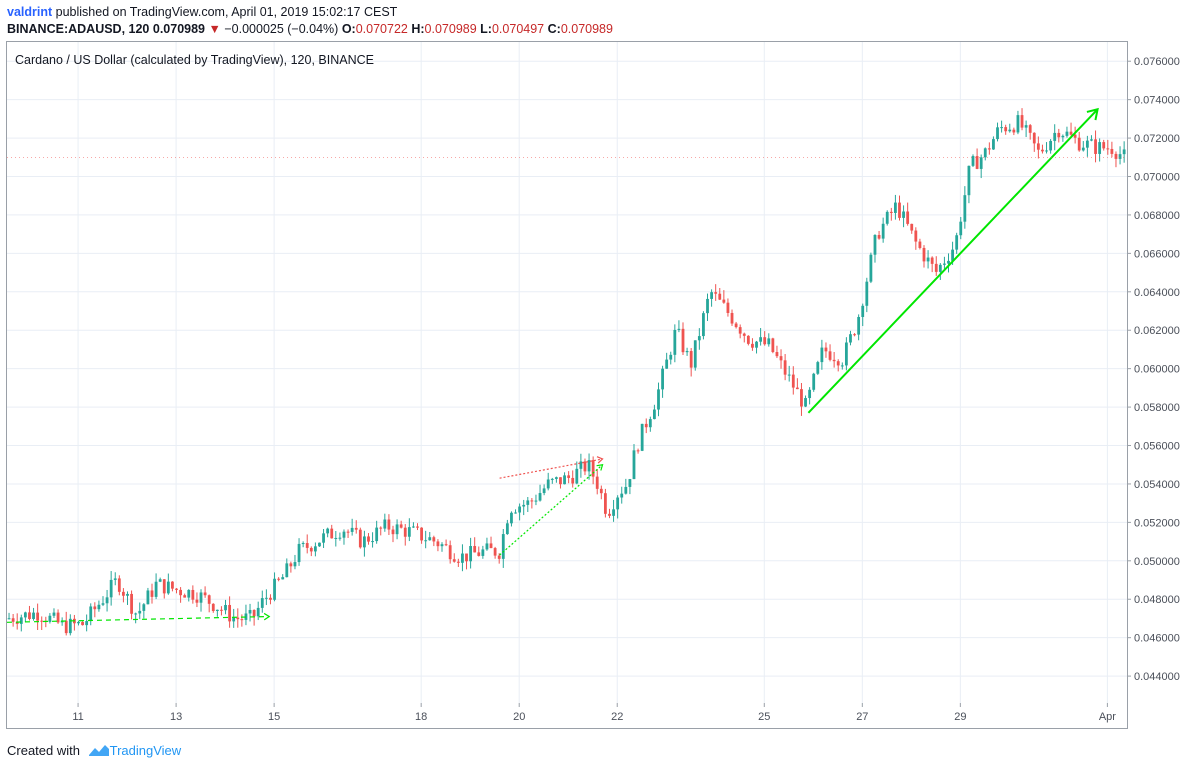  What do you see at coordinates (960, 717) in the screenshot?
I see `x-tick-label: 29` at bounding box center [960, 717].